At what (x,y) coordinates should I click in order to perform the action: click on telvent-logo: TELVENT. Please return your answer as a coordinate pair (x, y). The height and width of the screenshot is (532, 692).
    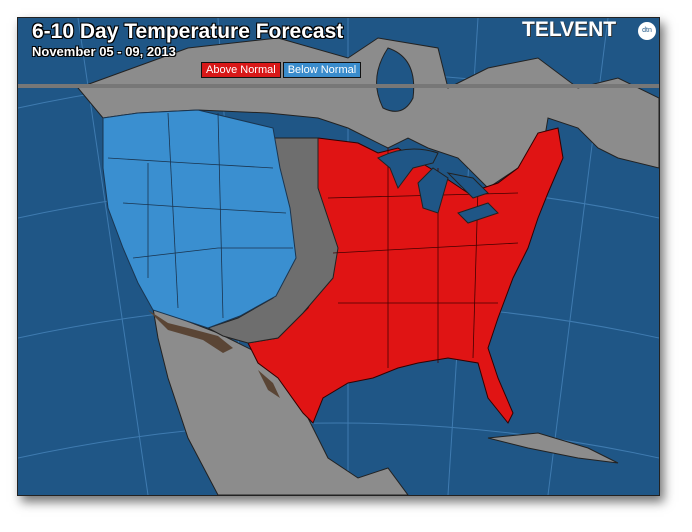
    Looking at the image, I should click on (569, 29).